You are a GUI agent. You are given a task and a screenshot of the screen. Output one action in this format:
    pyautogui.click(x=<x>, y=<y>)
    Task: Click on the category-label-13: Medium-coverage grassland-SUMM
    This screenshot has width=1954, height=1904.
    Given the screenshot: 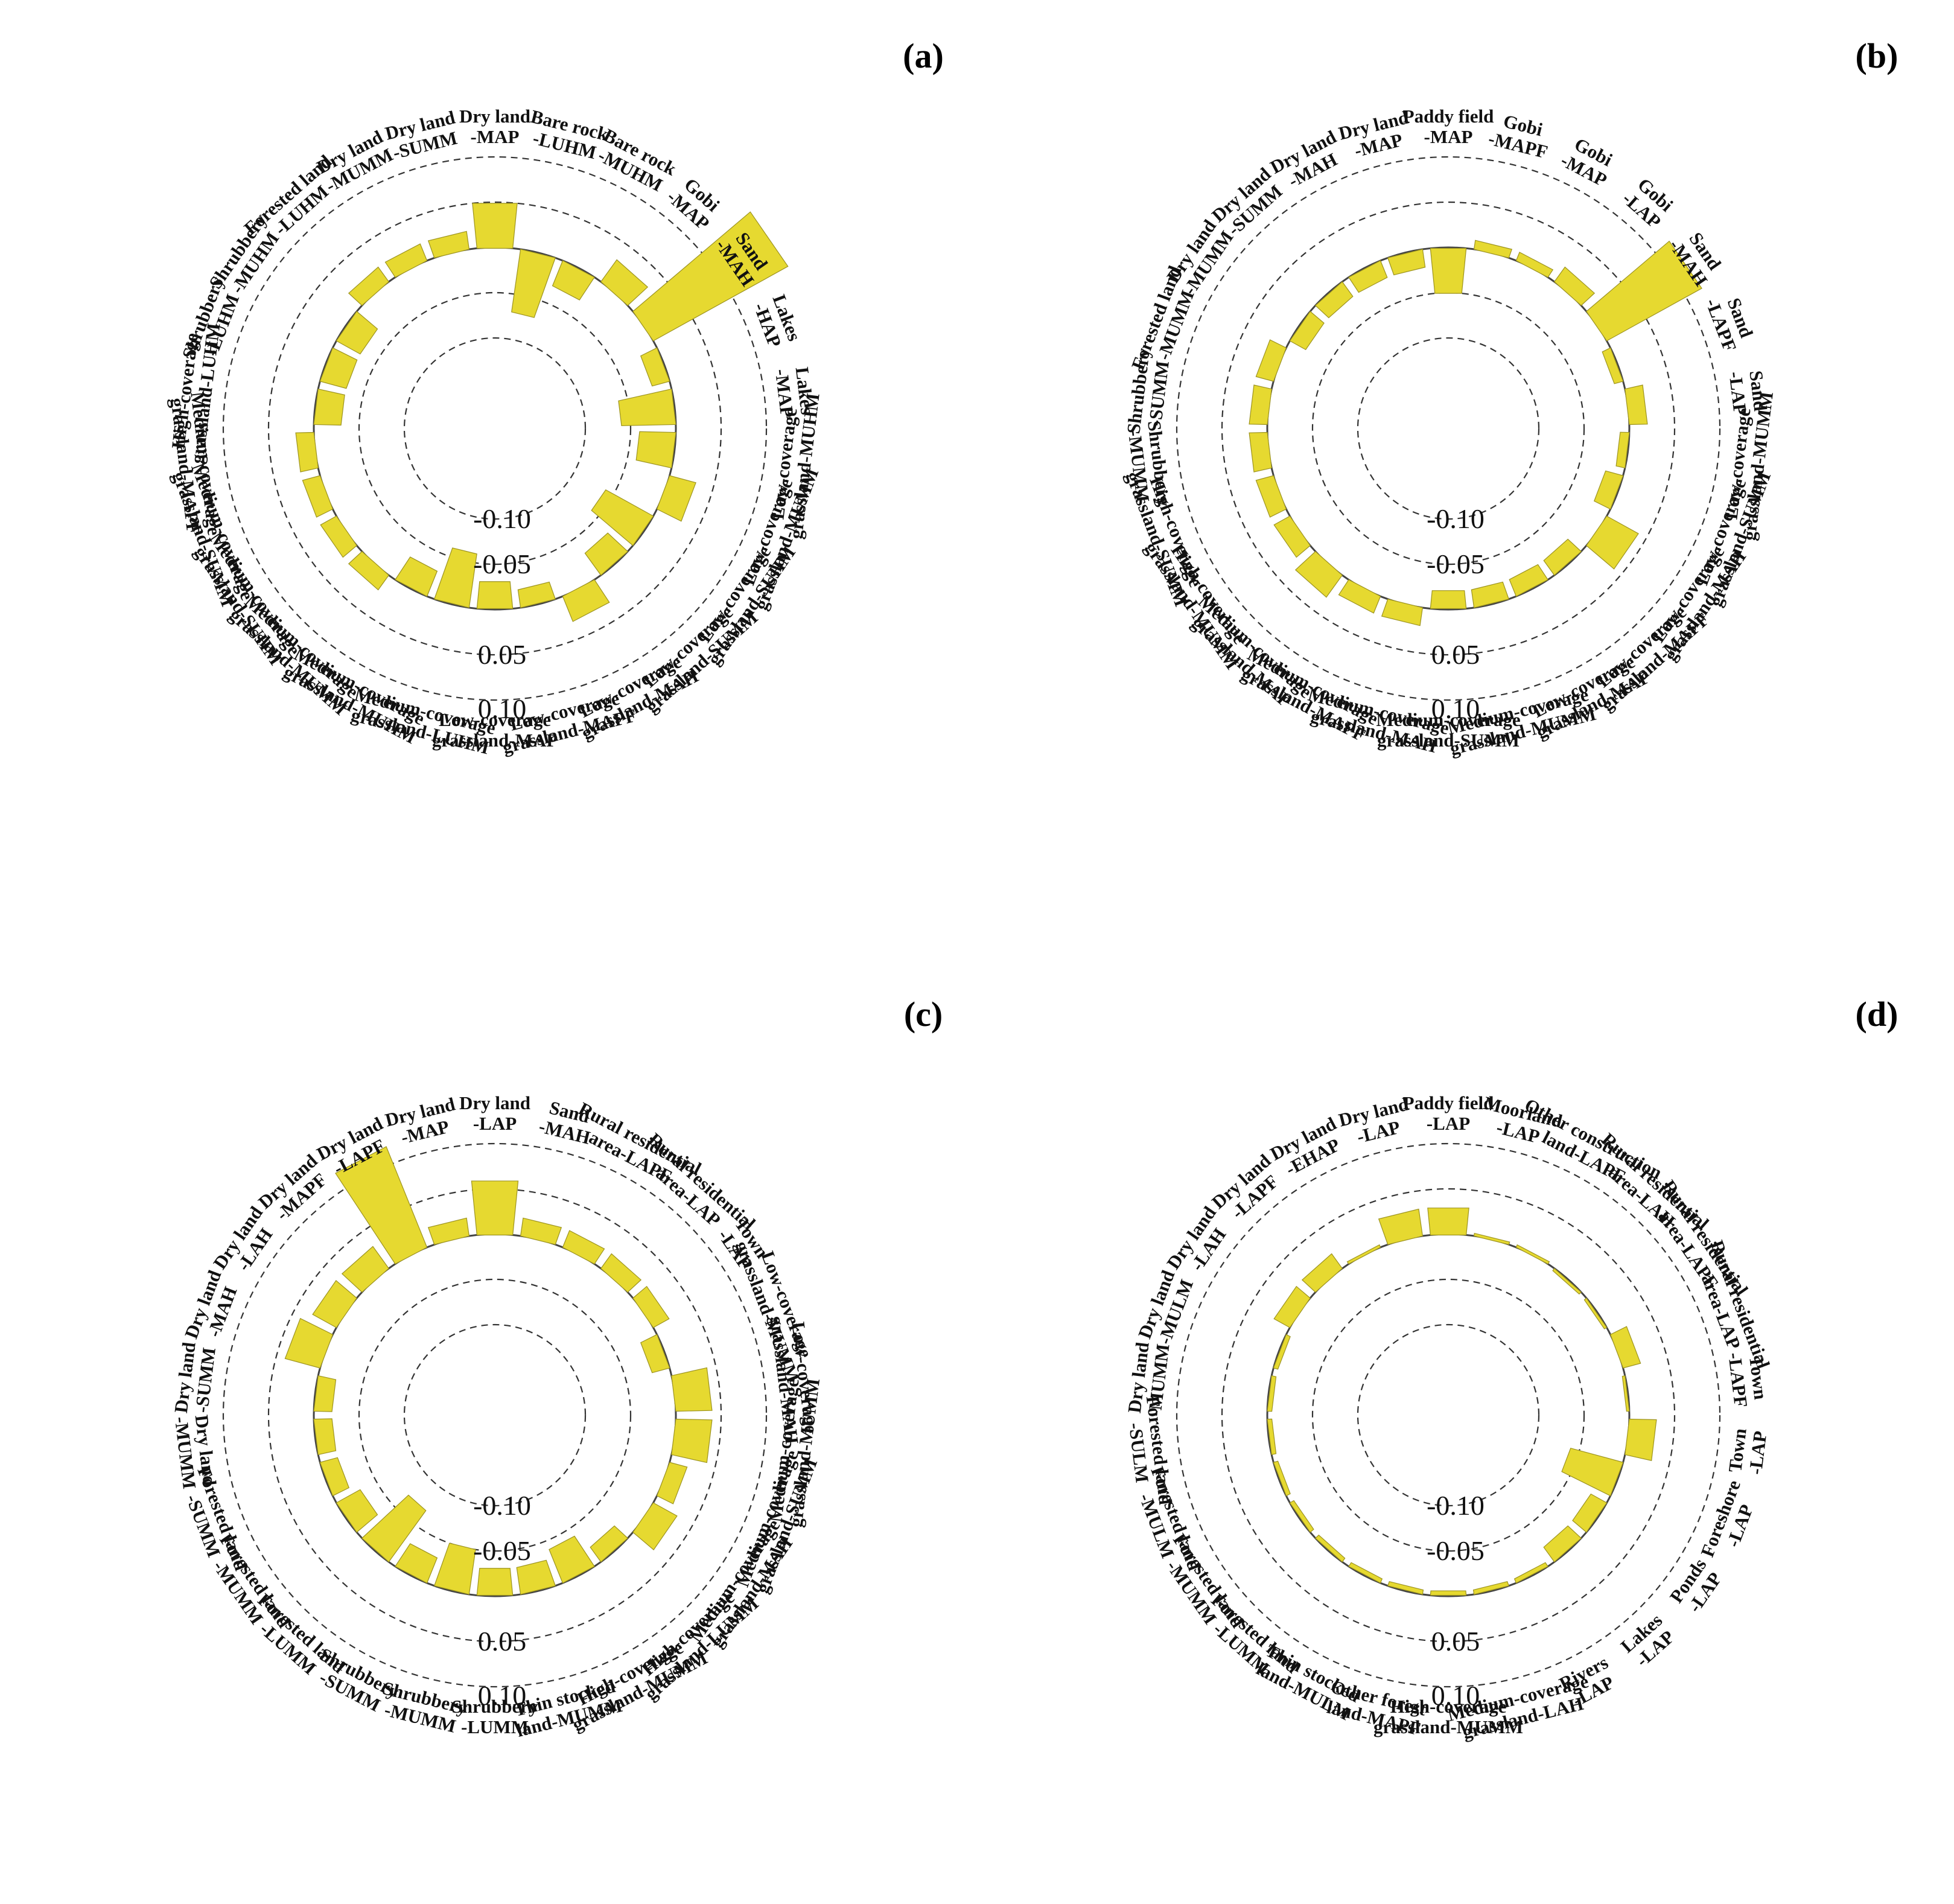 What is the action you would take?
    pyautogui.click(x=1448, y=730)
    